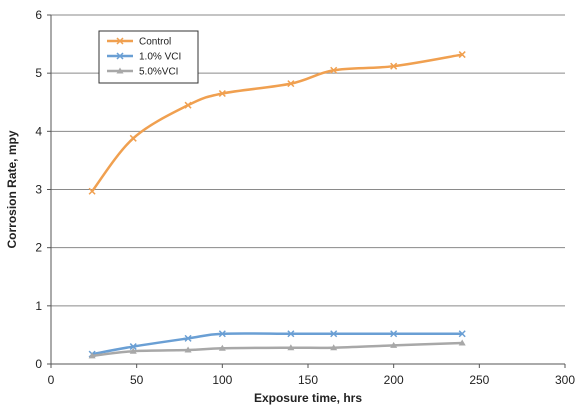 The height and width of the screenshot is (408, 576). I want to click on x-tick-label: 200, so click(394, 380).